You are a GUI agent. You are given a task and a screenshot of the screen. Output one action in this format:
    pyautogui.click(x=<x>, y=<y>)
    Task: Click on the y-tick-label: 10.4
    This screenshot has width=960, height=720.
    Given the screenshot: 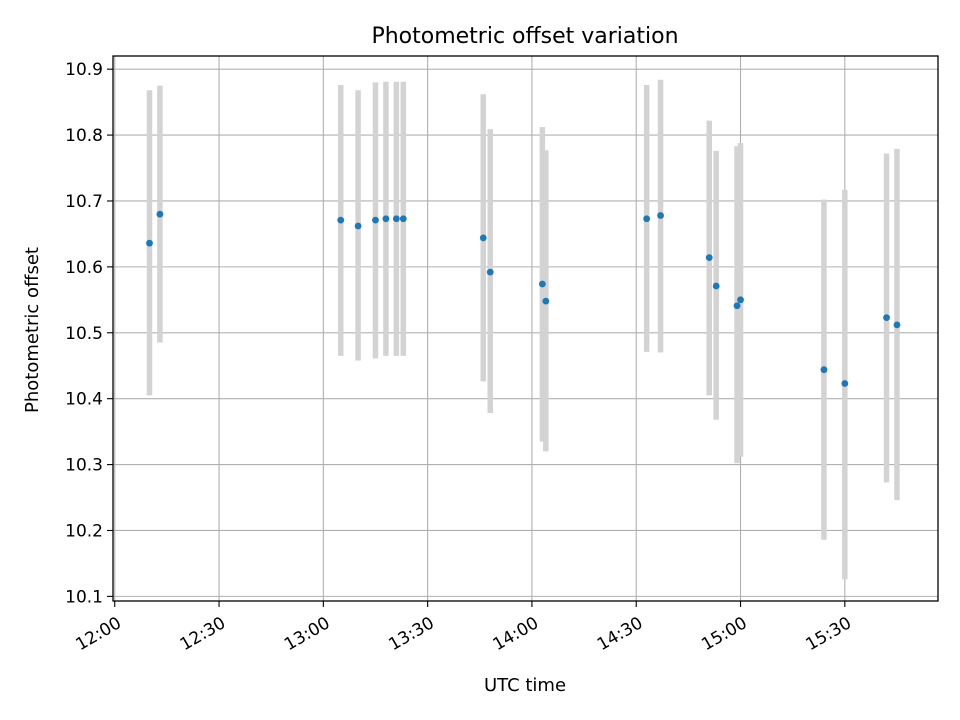 What is the action you would take?
    pyautogui.click(x=84, y=400)
    